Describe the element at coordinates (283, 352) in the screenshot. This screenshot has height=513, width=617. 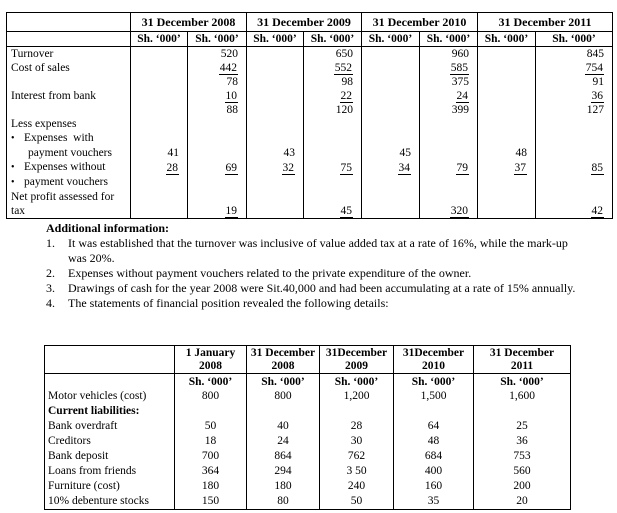
I see `column-header-line1: 31 December` at that location.